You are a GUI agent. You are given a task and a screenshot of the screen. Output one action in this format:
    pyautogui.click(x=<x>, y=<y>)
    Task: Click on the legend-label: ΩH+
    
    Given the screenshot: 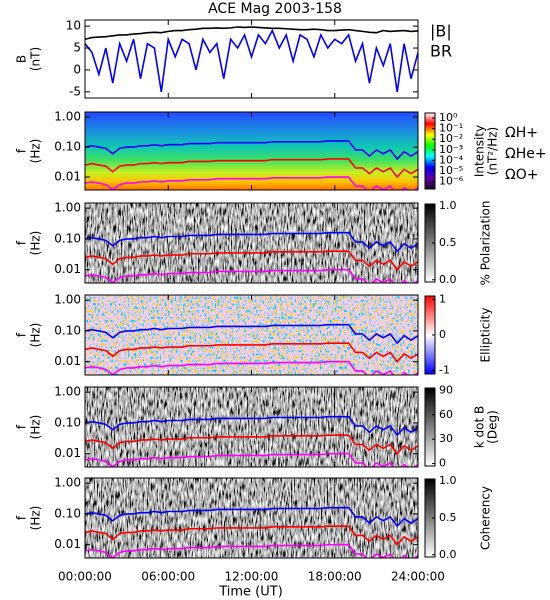 What is the action you would take?
    pyautogui.click(x=521, y=133)
    